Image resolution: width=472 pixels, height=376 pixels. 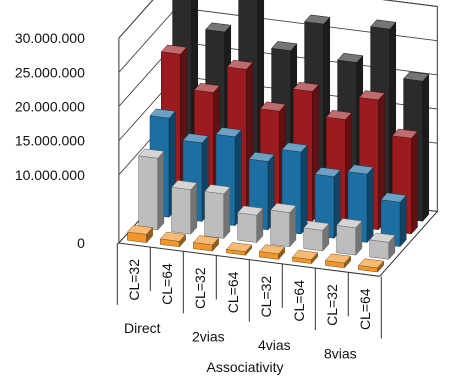 What do you see at coordinates (278, 19) in the screenshot?
I see `gridline` at bounding box center [278, 19].